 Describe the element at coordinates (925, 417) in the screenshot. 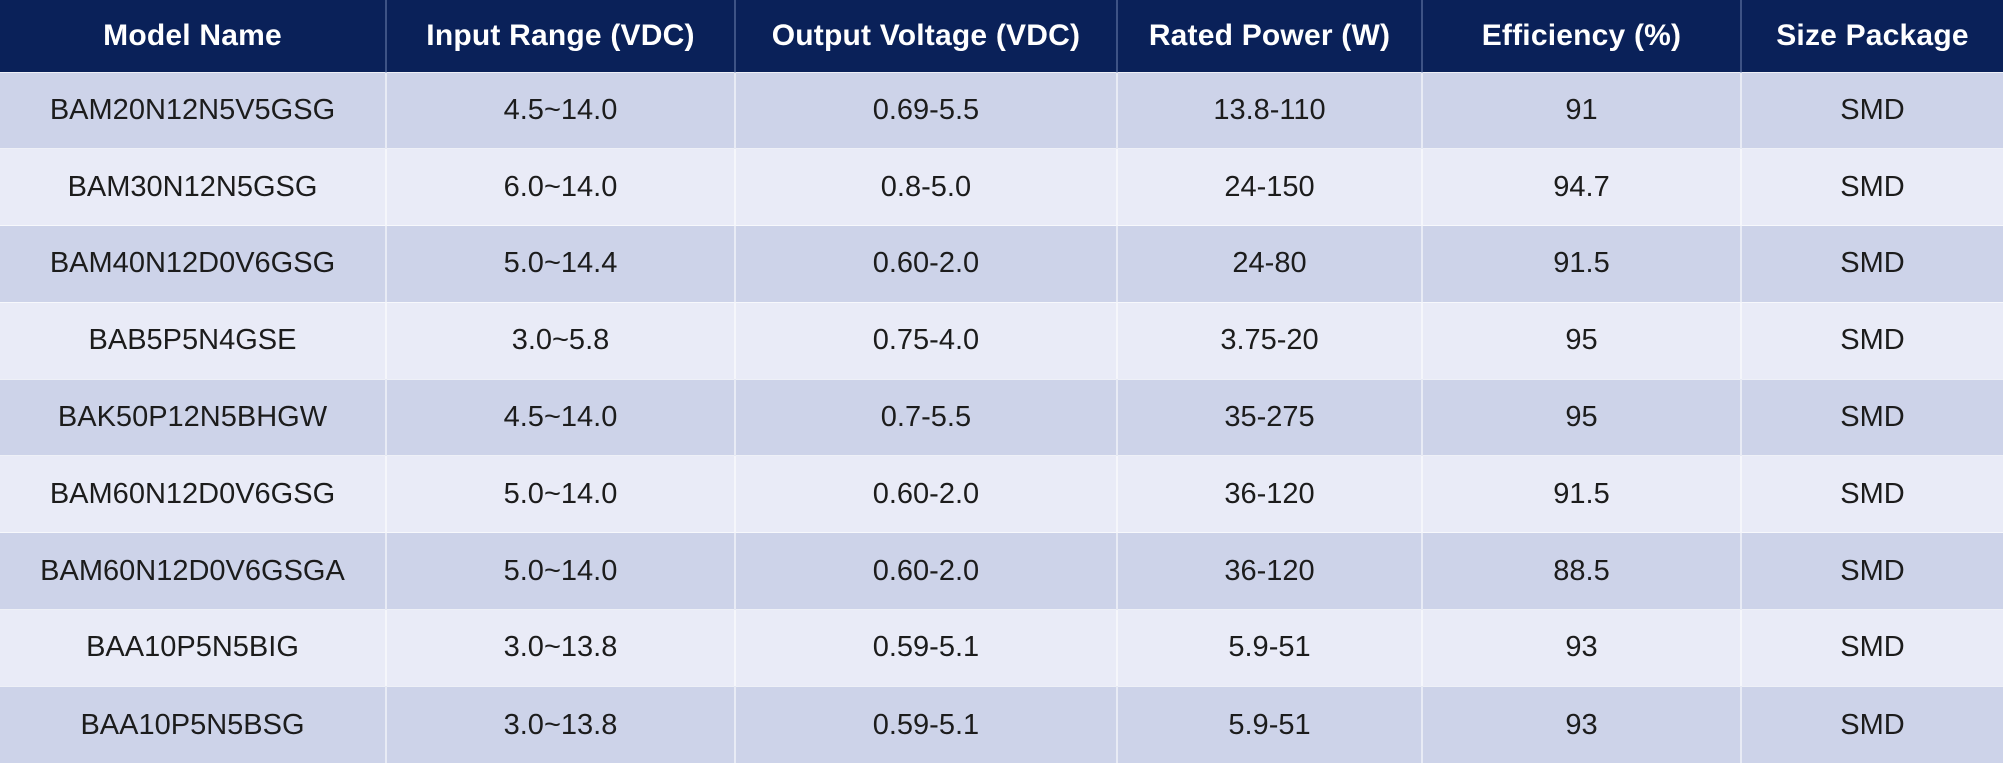

I see `table-cell: 0.7-5.5` at that location.